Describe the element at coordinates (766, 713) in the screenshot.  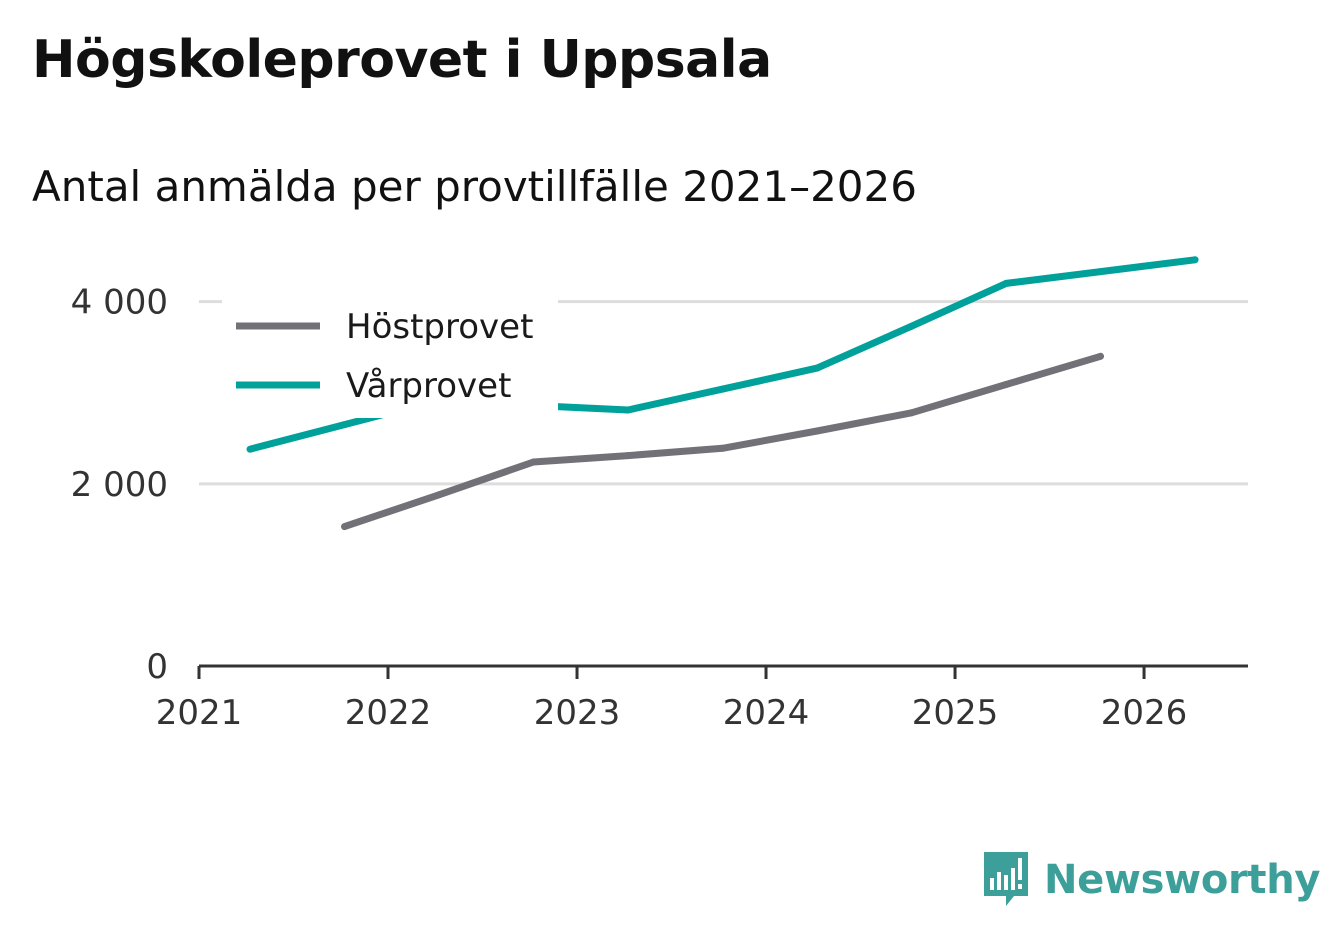
I see `x-tick-label: 2024` at that location.